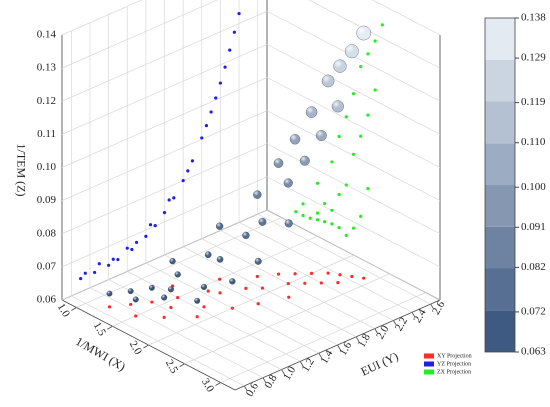  What do you see at coordinates (533, 187) in the screenshot?
I see `colorbar-label: 0.100` at bounding box center [533, 187].